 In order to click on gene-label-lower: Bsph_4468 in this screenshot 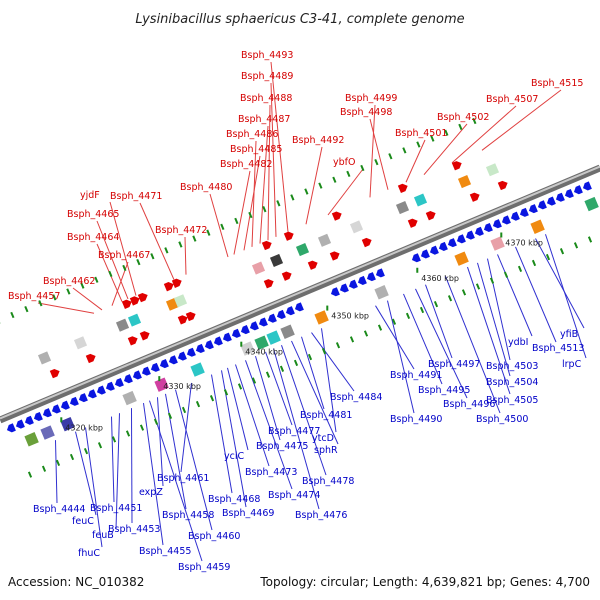, I will do `click(234, 499)`.